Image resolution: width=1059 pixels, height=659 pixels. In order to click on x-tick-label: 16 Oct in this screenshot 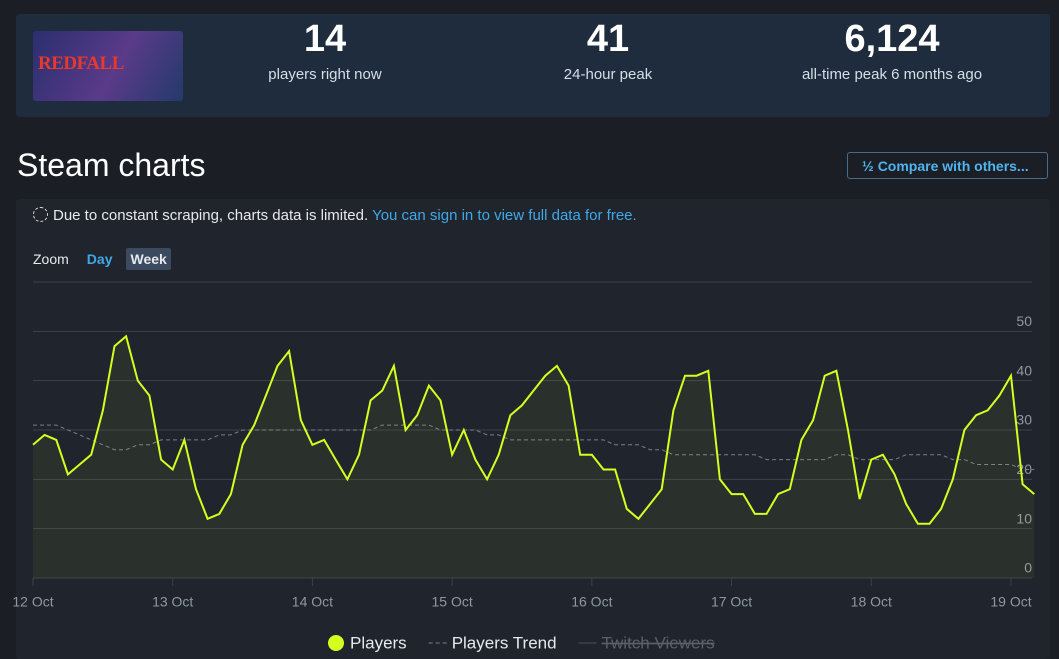, I will do `click(591, 602)`.